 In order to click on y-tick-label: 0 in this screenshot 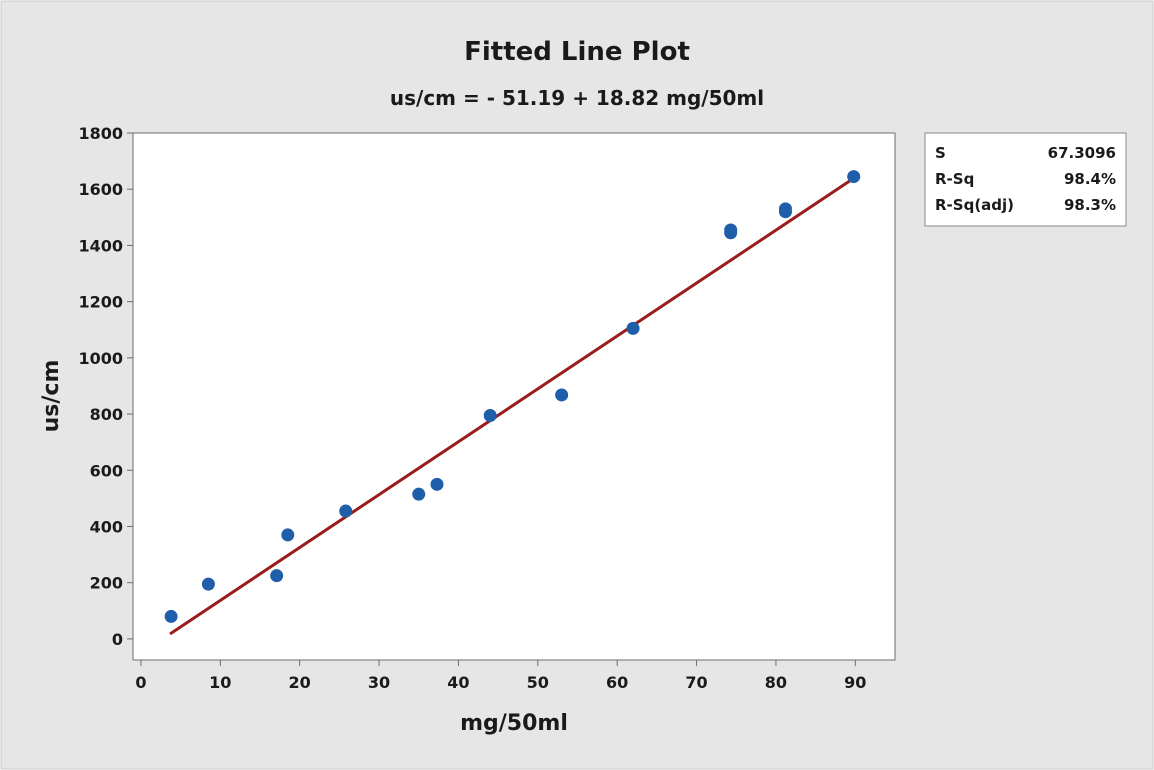, I will do `click(117, 639)`.